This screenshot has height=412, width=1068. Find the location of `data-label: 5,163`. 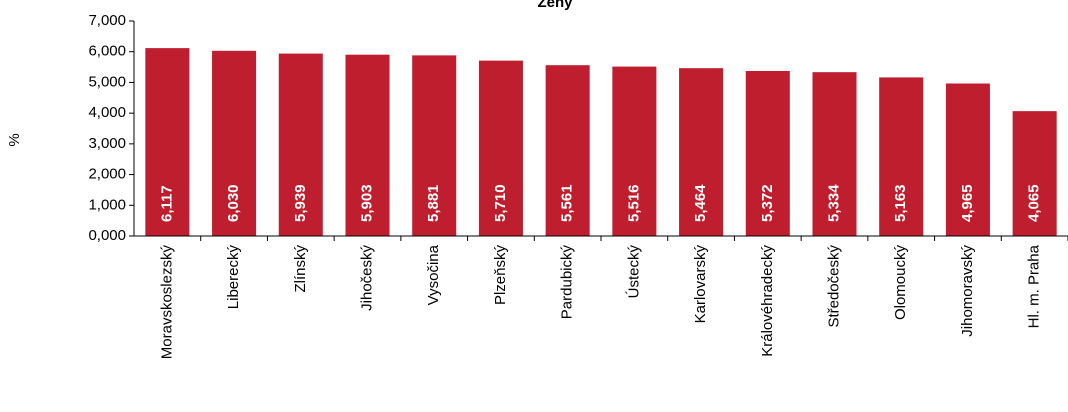

data-label: 5,163 is located at coordinates (900, 203).